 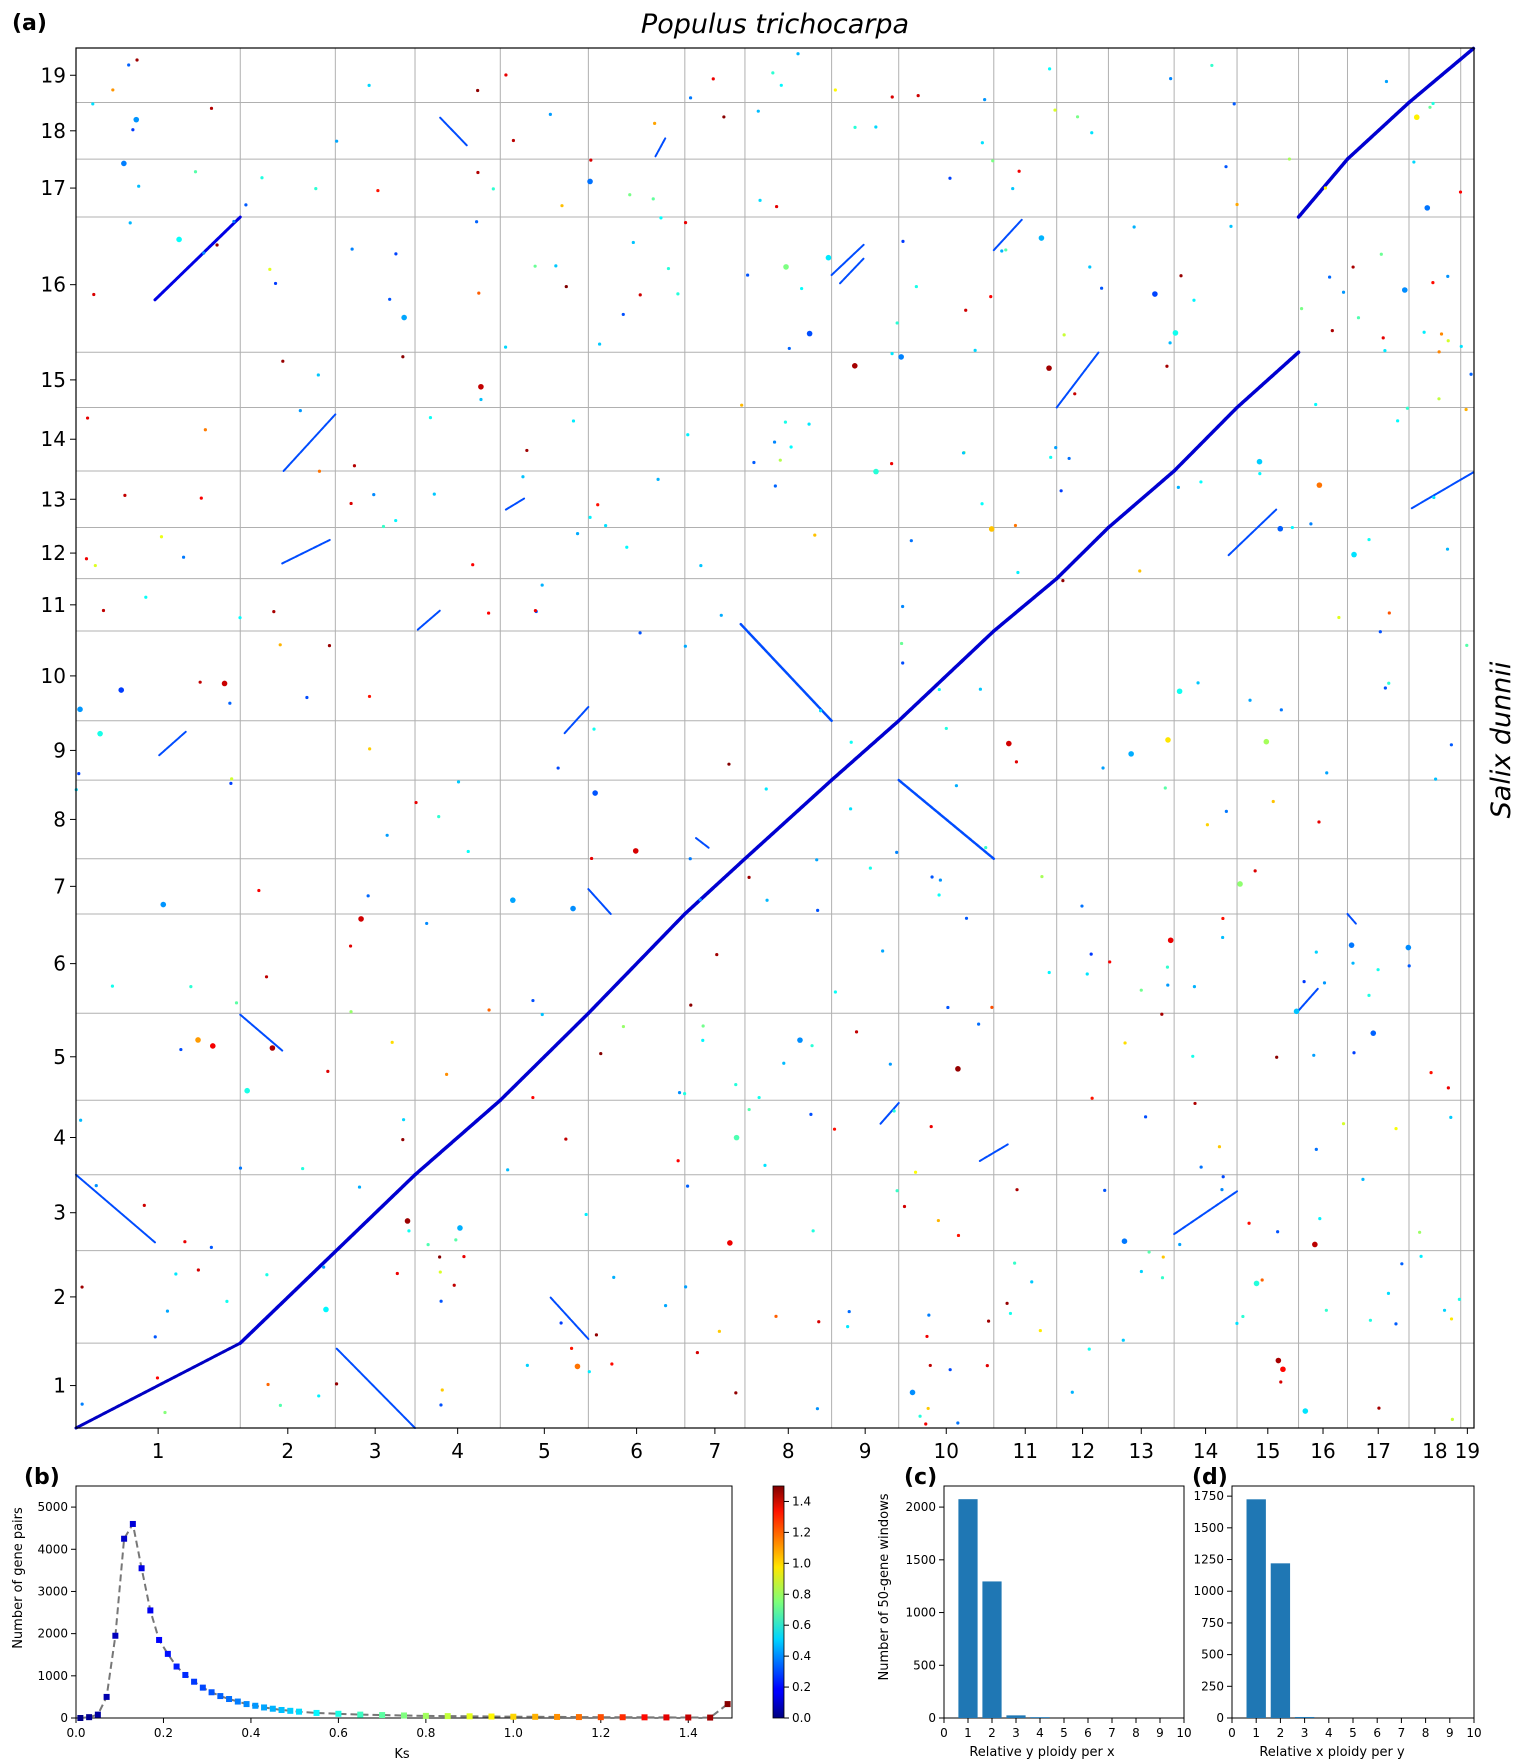 I want to click on colorbar-tick-label: 0.8, so click(x=801, y=1594).